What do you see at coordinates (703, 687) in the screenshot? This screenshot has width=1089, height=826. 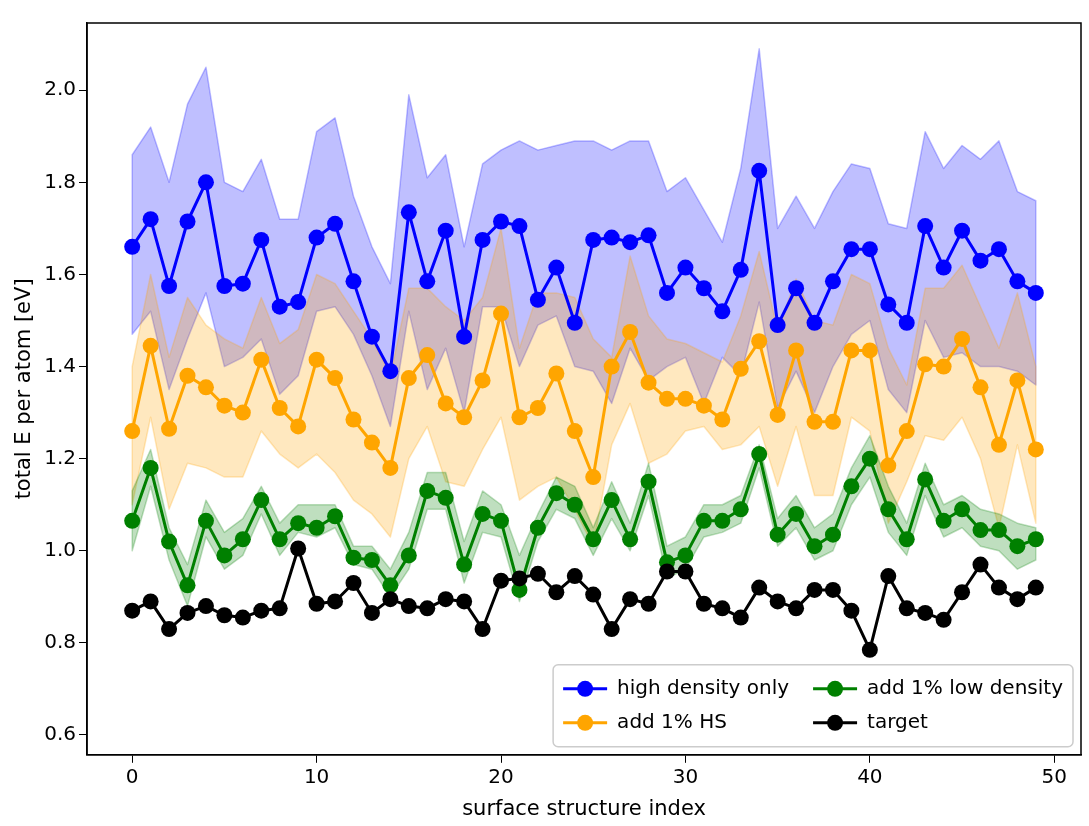 I see `legend-label: high density only` at bounding box center [703, 687].